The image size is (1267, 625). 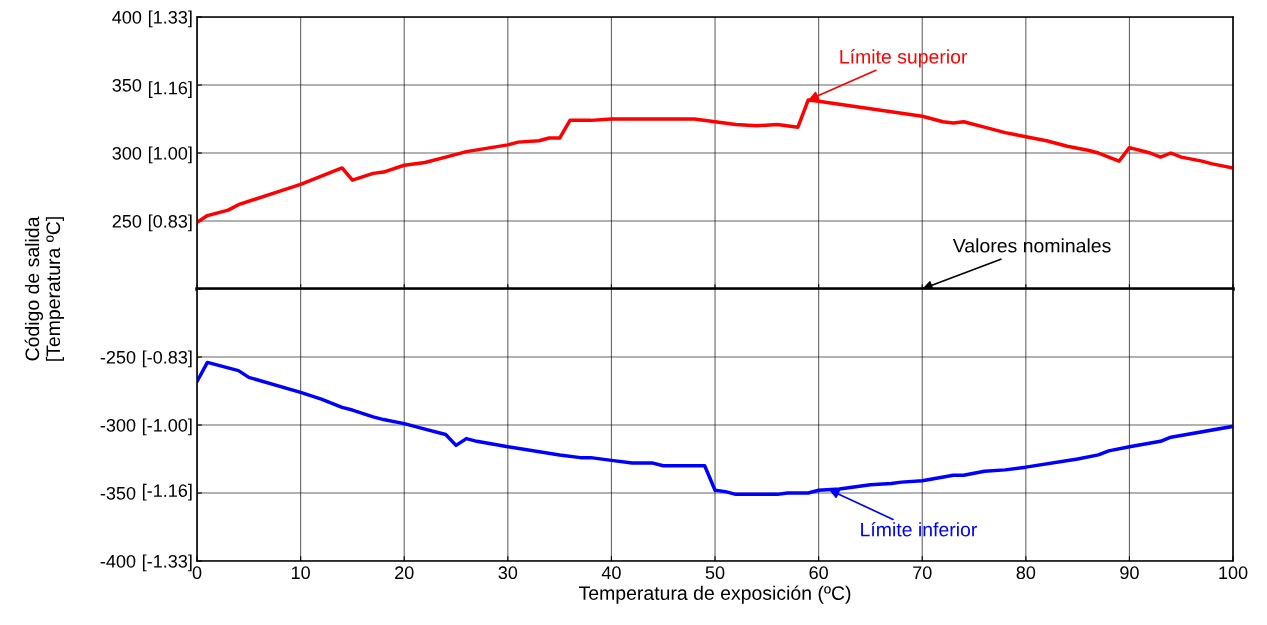 What do you see at coordinates (44, 288) in the screenshot?
I see `y-axis-title: Código de salida [Temperatura ºC]` at bounding box center [44, 288].